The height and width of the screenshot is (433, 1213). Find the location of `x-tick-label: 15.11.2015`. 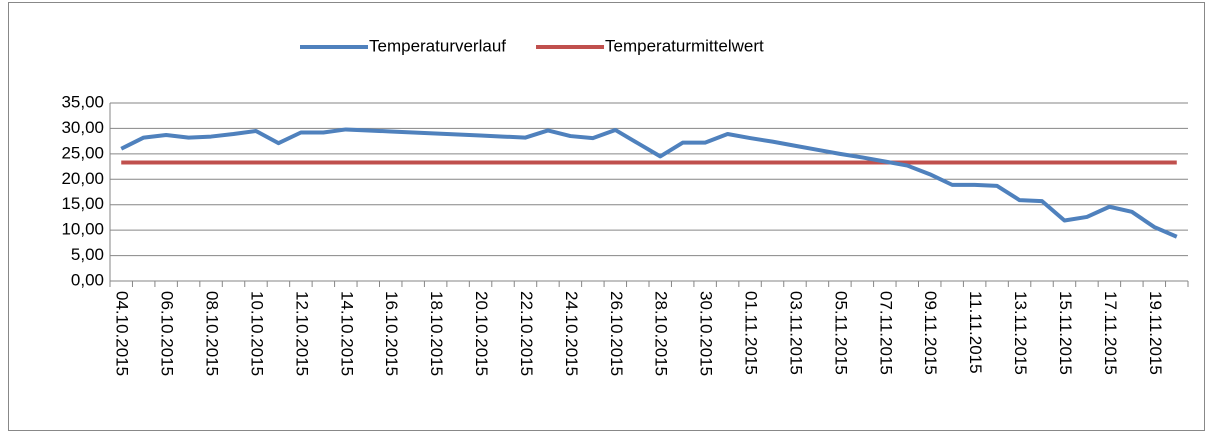

x-tick-label: 15.11.2015 is located at coordinates (1065, 333).